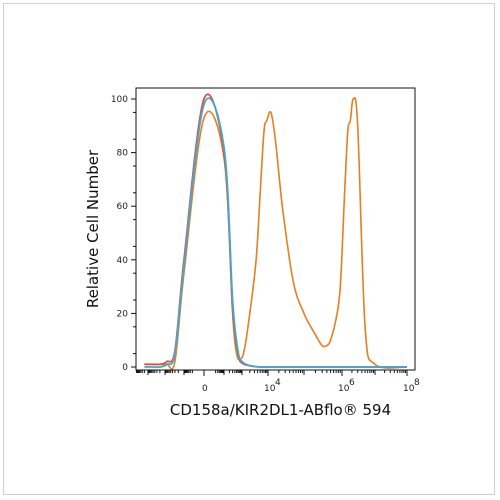  Describe the element at coordinates (123, 261) in the screenshot. I see `y-tick-label: 40` at that location.